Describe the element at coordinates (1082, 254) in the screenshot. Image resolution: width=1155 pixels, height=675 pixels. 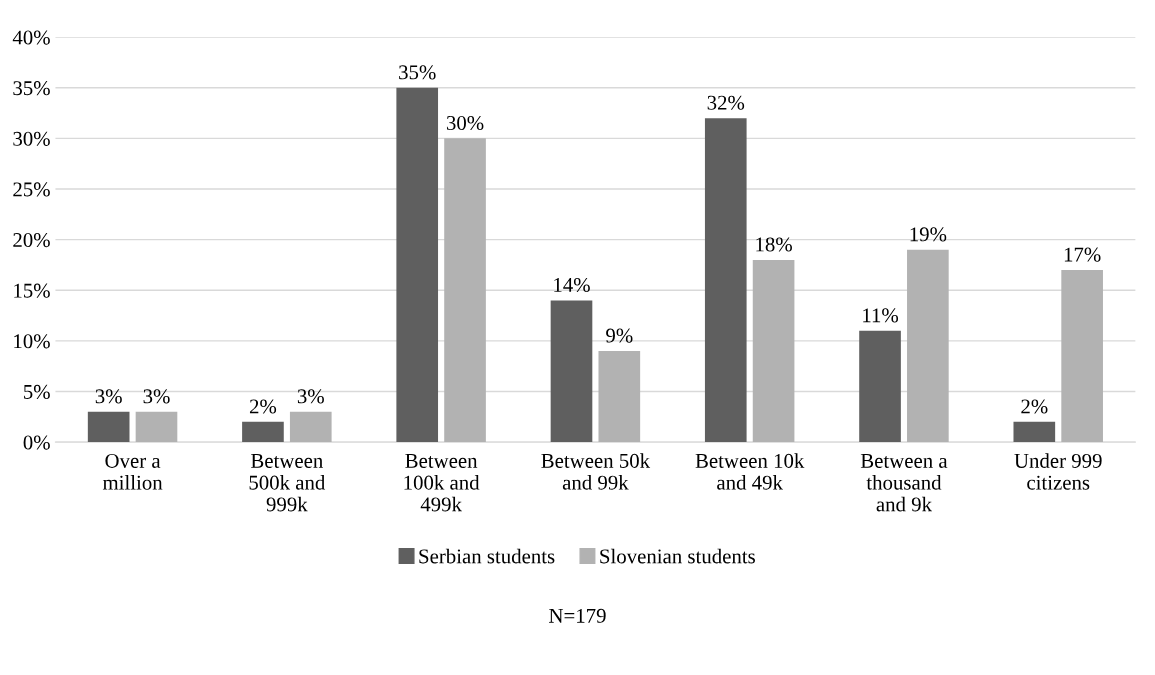
I see `data-label: 17%` at that location.